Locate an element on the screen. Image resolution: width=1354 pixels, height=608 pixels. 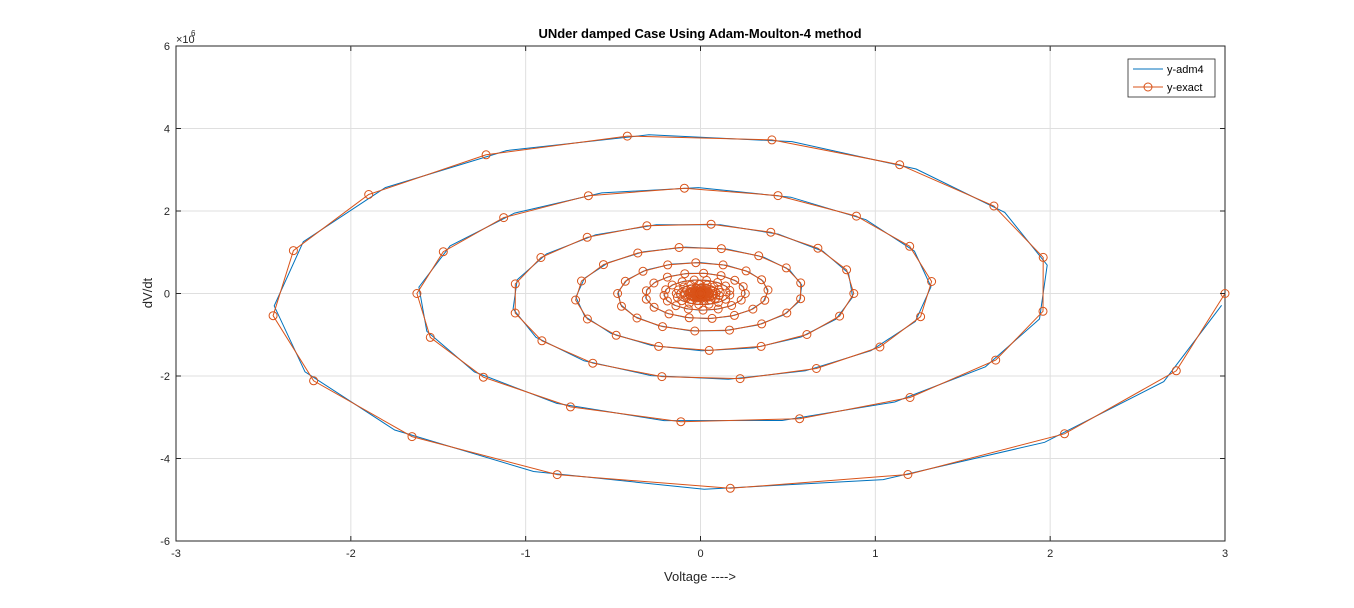
x-tick-label: -2 is located at coordinates (351, 554).